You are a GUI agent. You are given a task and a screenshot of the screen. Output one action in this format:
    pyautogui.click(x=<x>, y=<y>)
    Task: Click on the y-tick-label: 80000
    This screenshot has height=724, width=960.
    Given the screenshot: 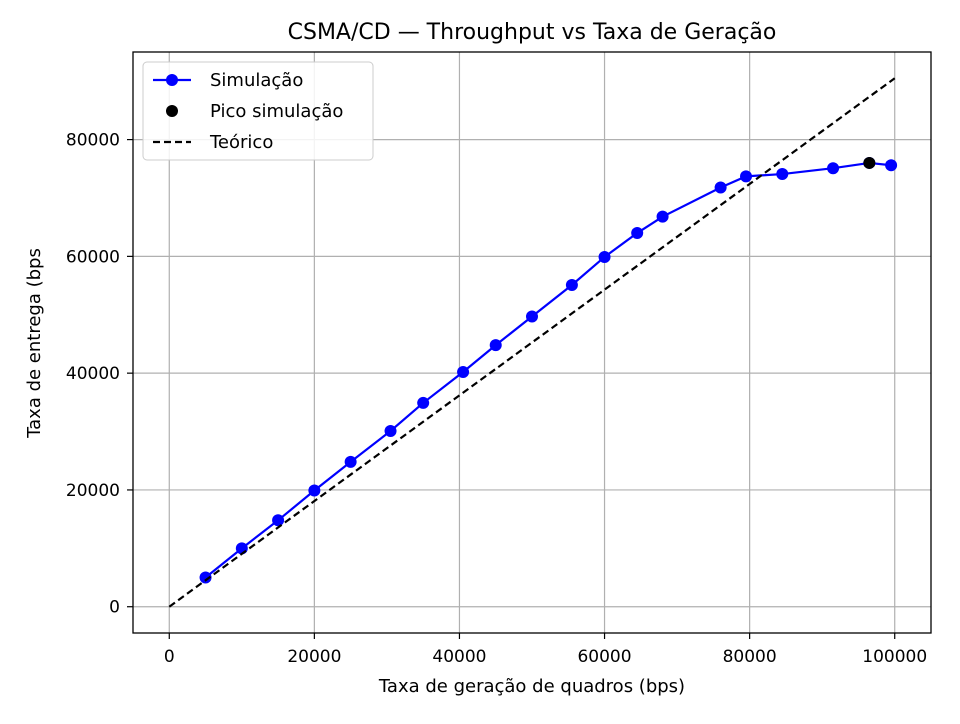 What is the action you would take?
    pyautogui.click(x=93, y=141)
    